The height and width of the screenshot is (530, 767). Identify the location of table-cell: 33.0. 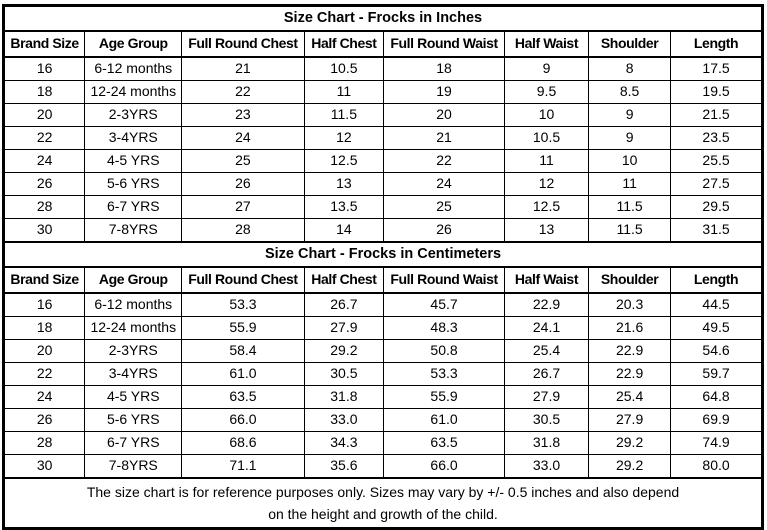
(344, 420).